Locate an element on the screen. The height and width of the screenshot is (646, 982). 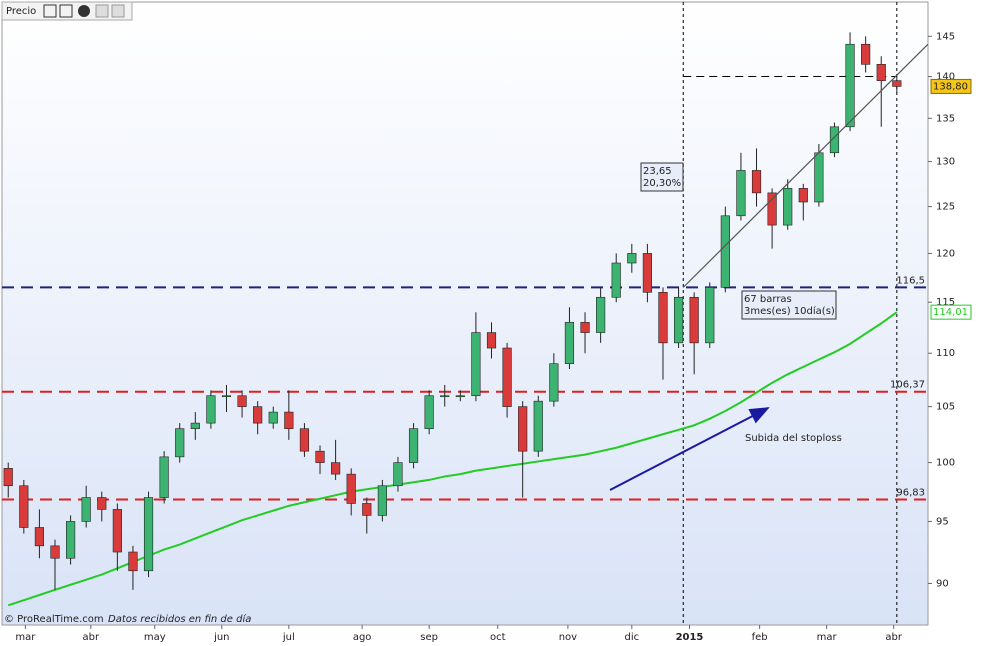
down-icon is located at coordinates (118, 11).